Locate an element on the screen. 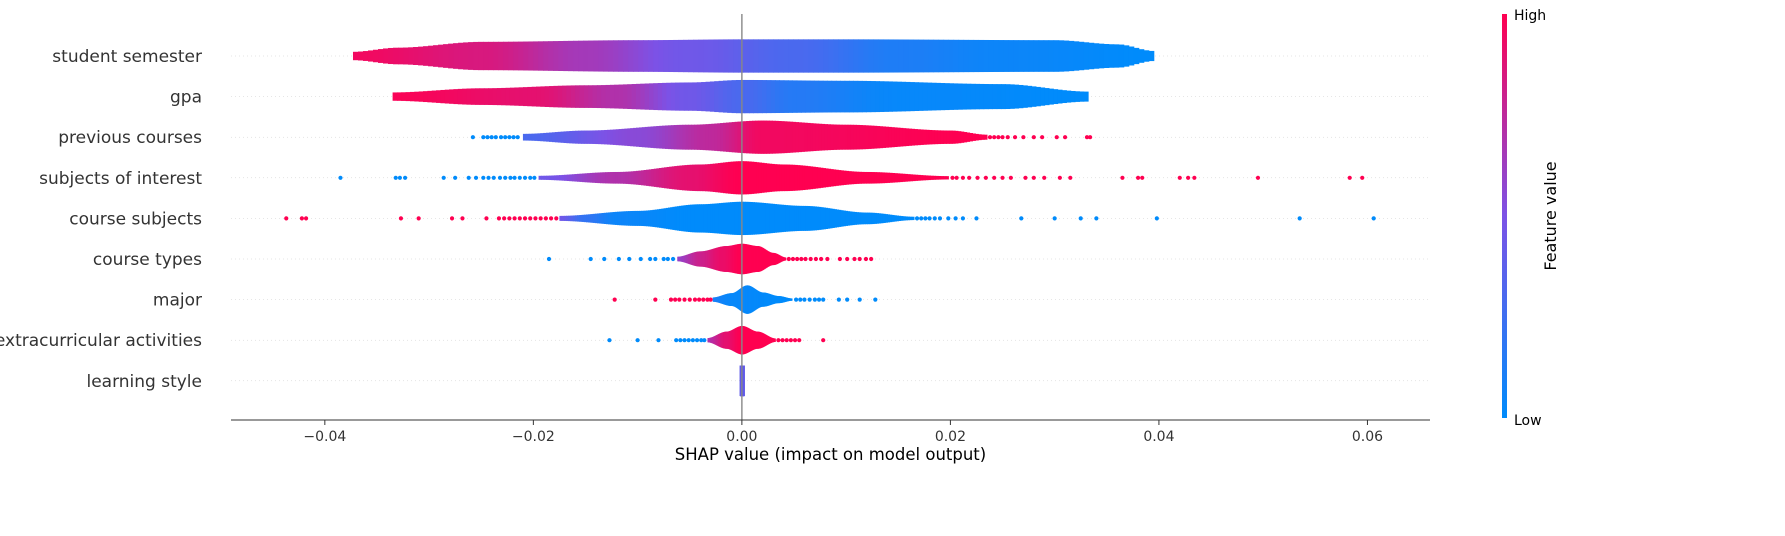 Image resolution: width=1785 pixels, height=536 pixels. feature-label-extracurricular-activities: extracurricular activities is located at coordinates (101, 341).